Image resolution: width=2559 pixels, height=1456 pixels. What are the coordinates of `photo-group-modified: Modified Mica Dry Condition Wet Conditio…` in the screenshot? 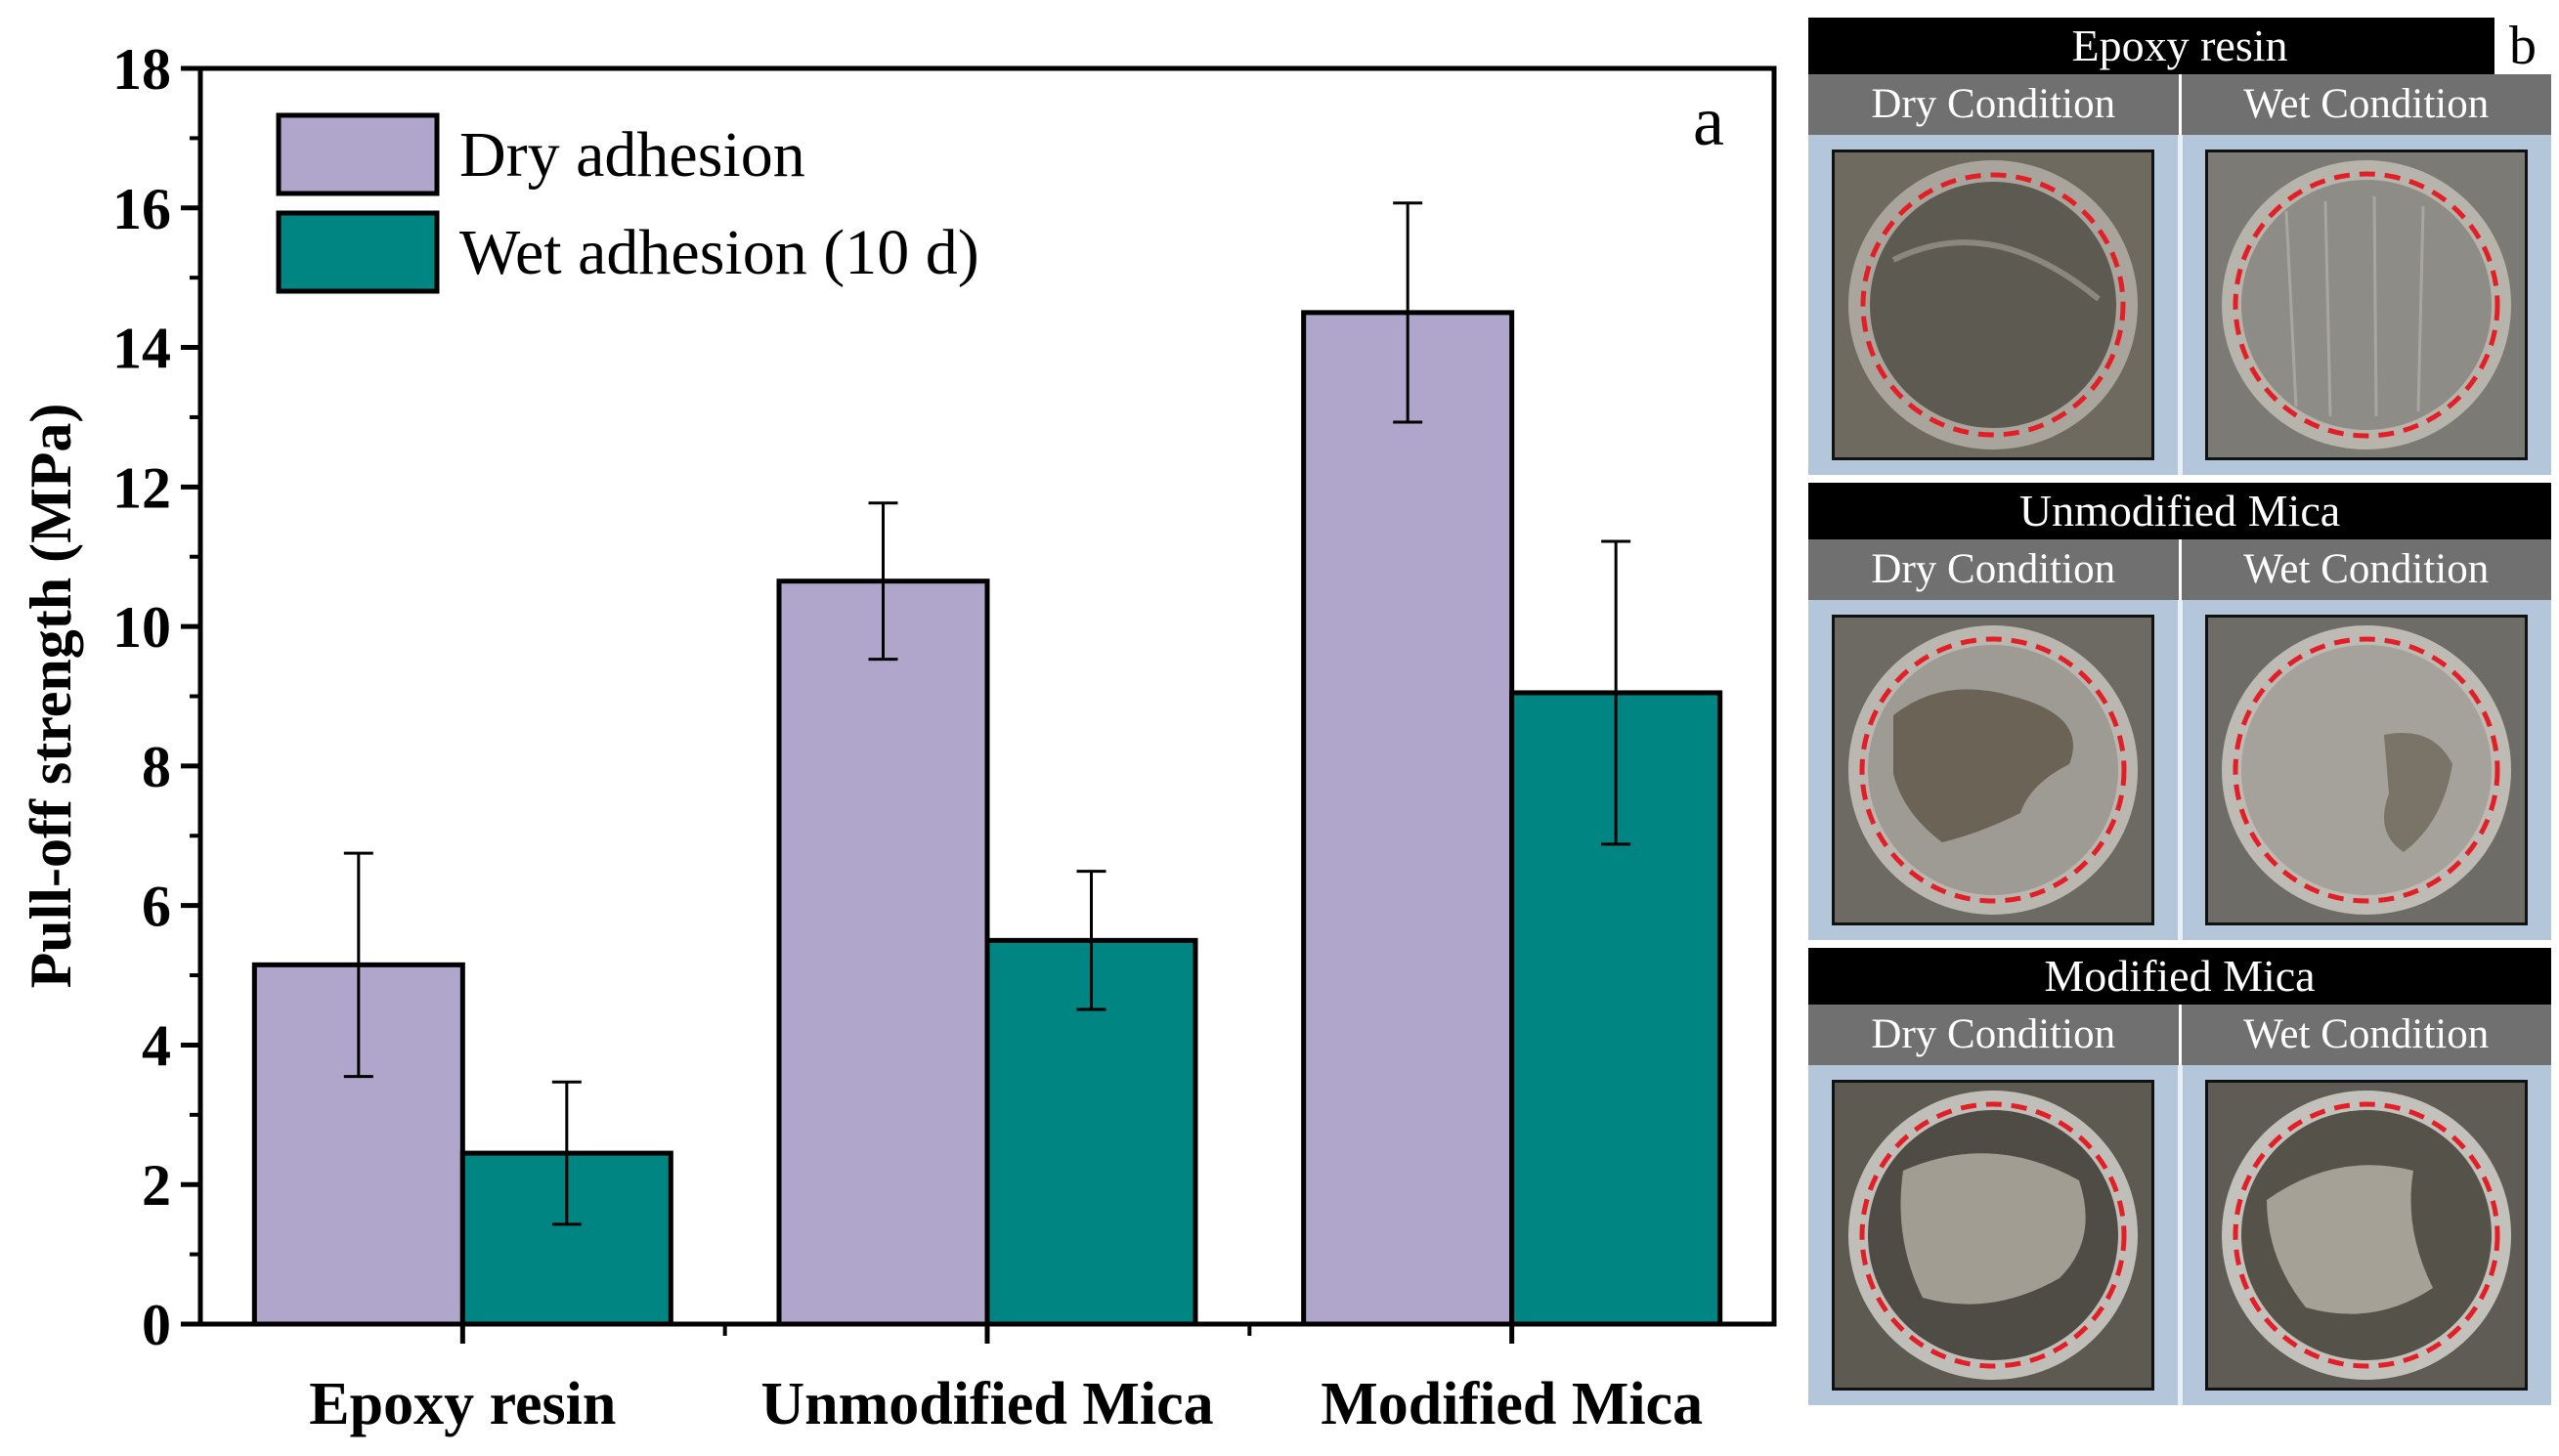 It's located at (2179, 1176).